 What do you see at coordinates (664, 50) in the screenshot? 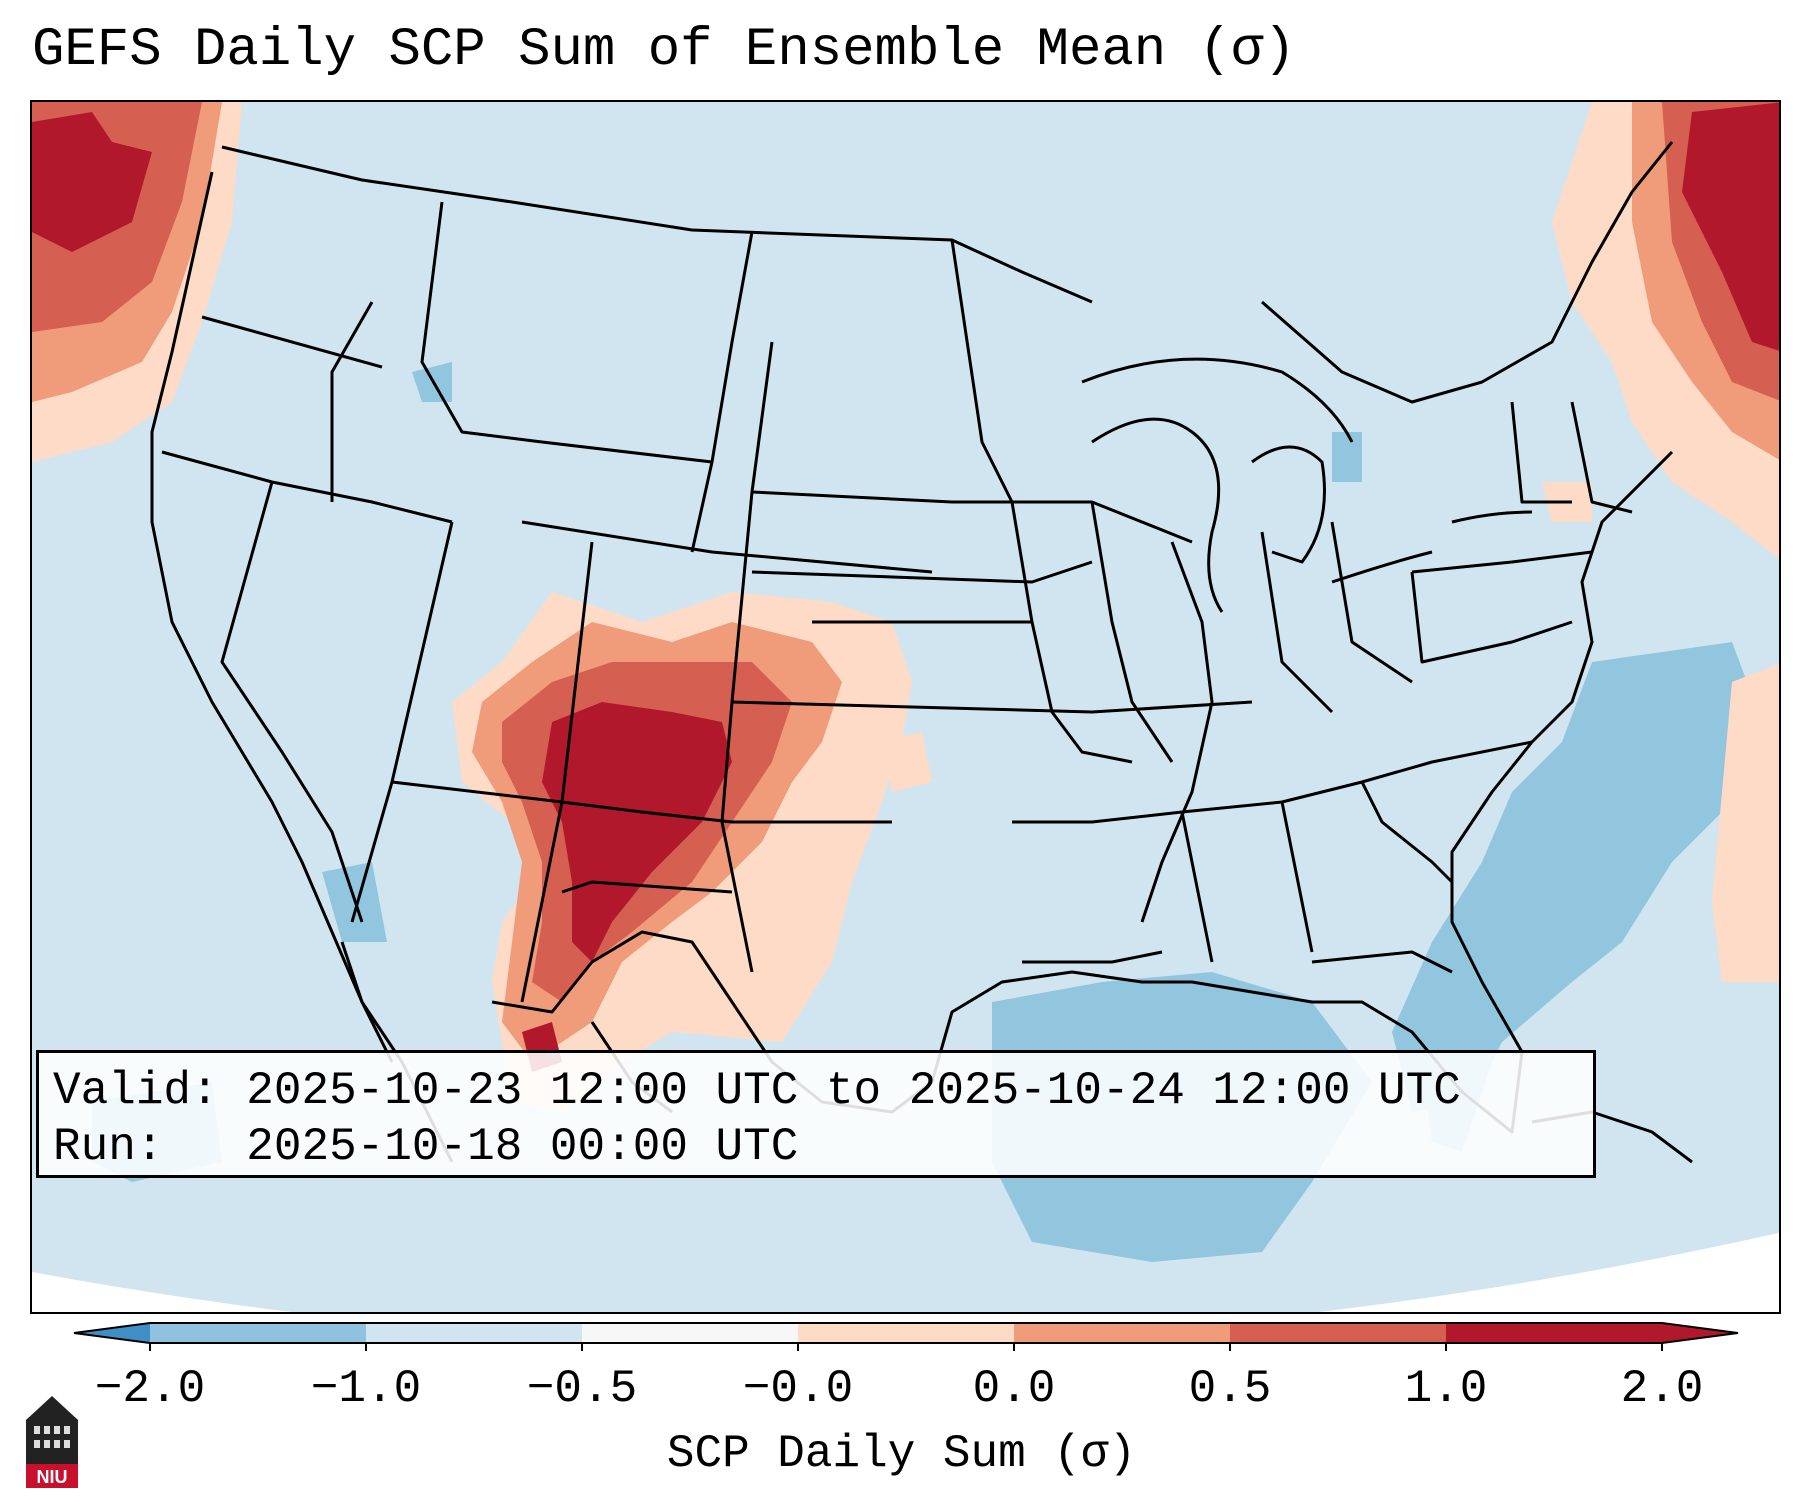
I see `map-title: GEFS Daily SCP Sum of Ensemble Mean (σ)` at bounding box center [664, 50].